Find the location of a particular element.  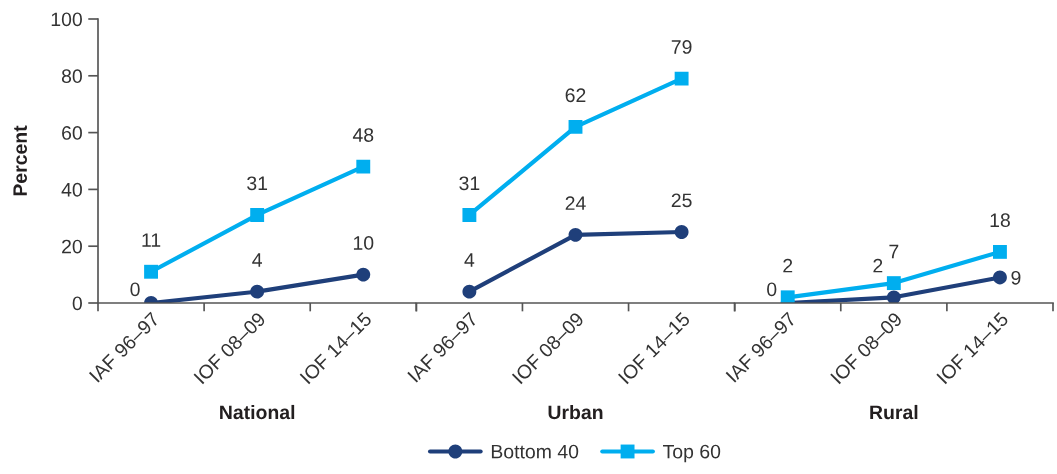

data-label: 79 is located at coordinates (681, 47).